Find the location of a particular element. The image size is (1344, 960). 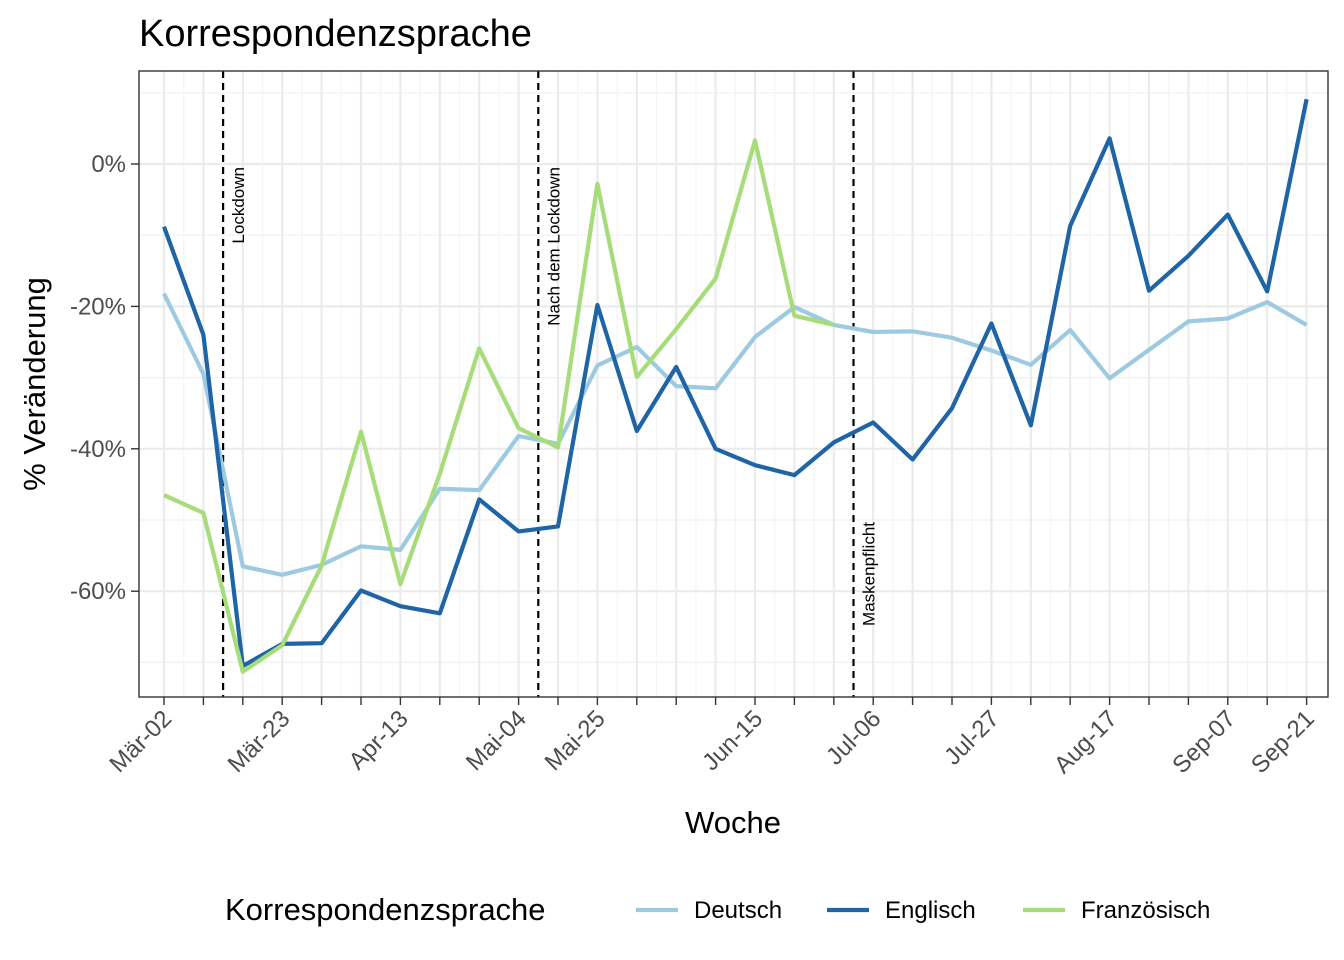

y-tick-label: -40% is located at coordinates (98, 449).